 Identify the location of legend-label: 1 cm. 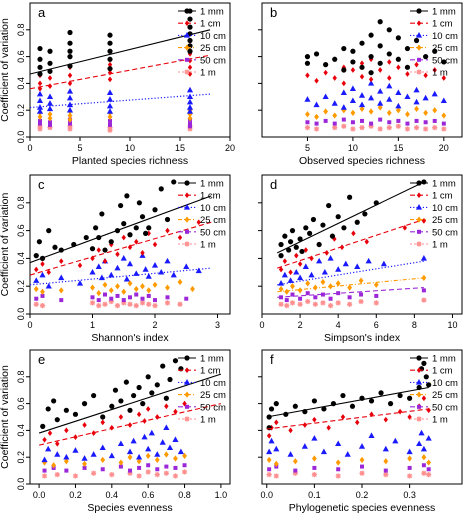
(210, 371).